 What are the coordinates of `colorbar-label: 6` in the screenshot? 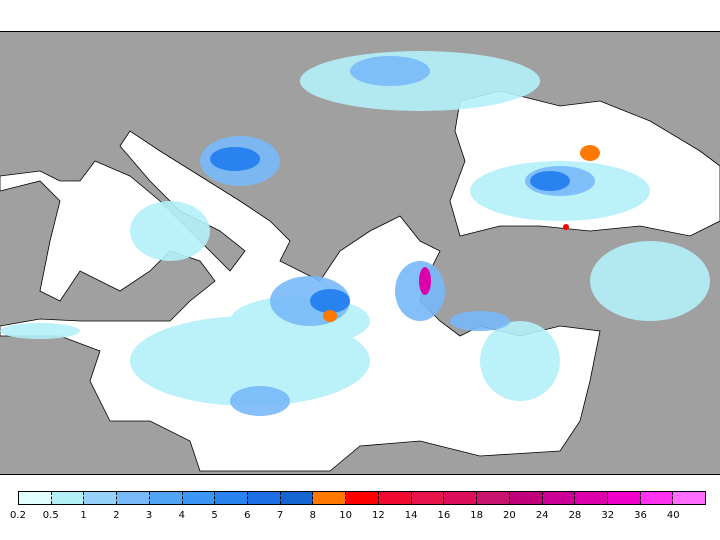 It's located at (247, 515).